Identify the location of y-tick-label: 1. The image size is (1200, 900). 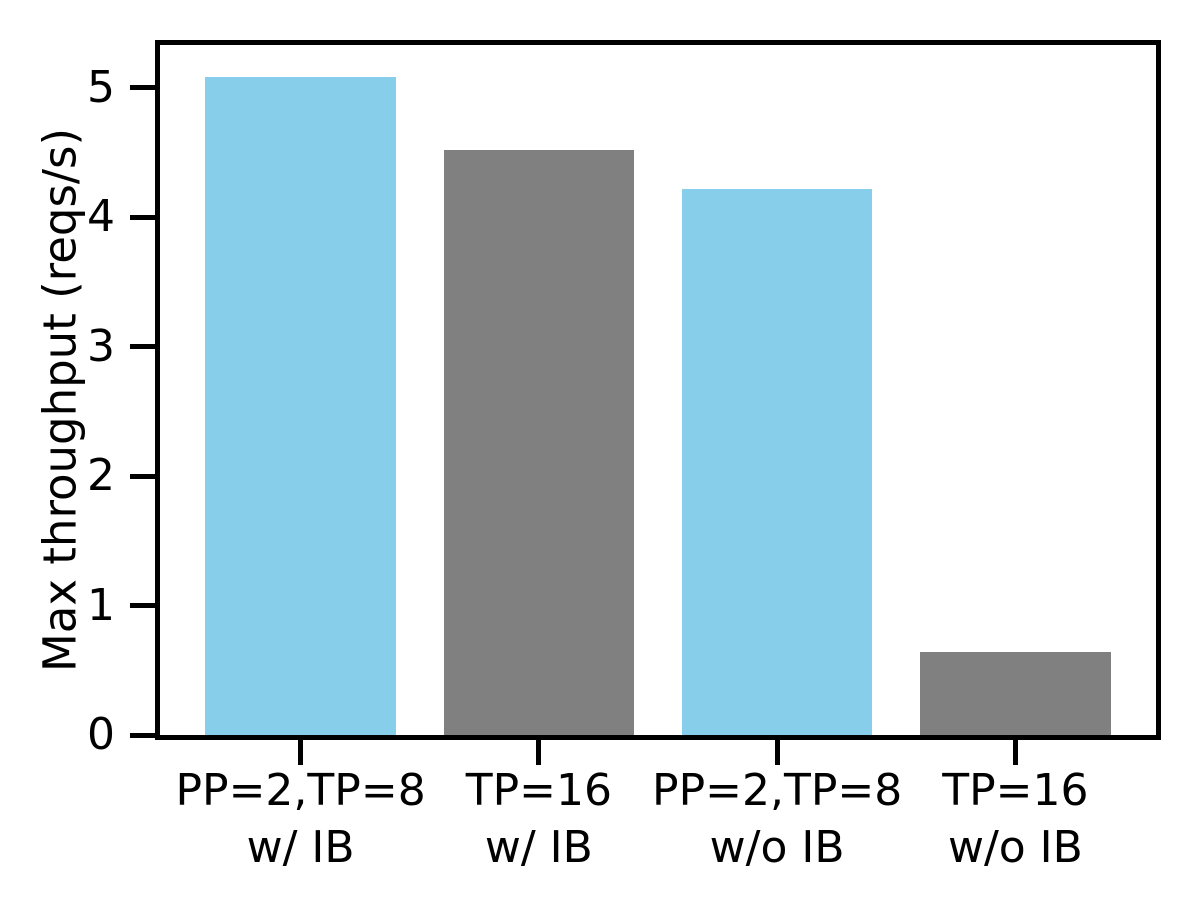
(101, 605).